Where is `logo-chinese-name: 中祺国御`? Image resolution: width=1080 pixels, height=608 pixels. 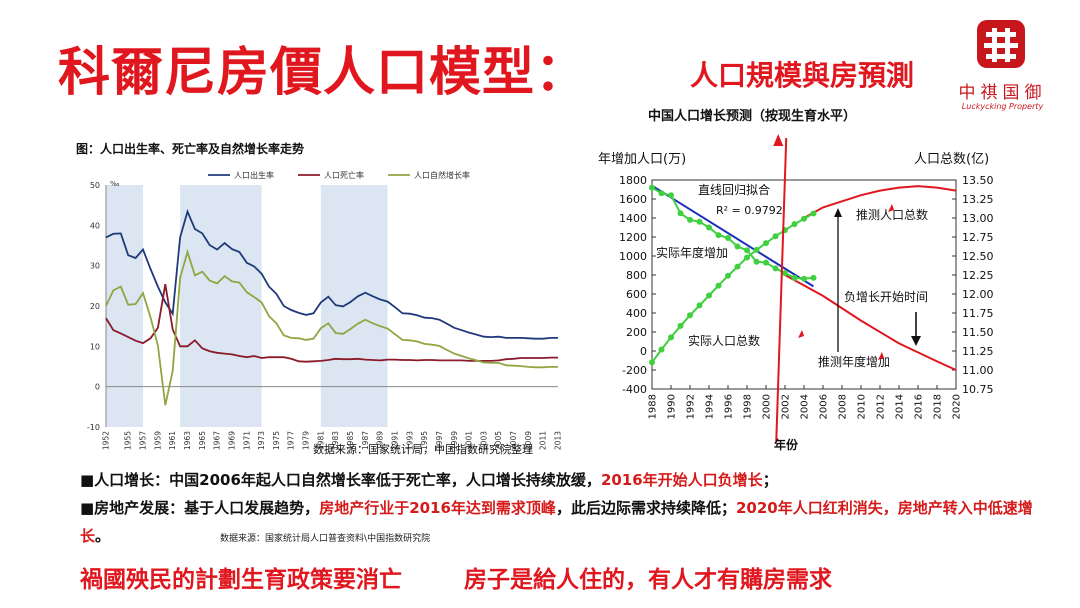 logo-chinese-name: 中祺国御 is located at coordinates (1002, 93).